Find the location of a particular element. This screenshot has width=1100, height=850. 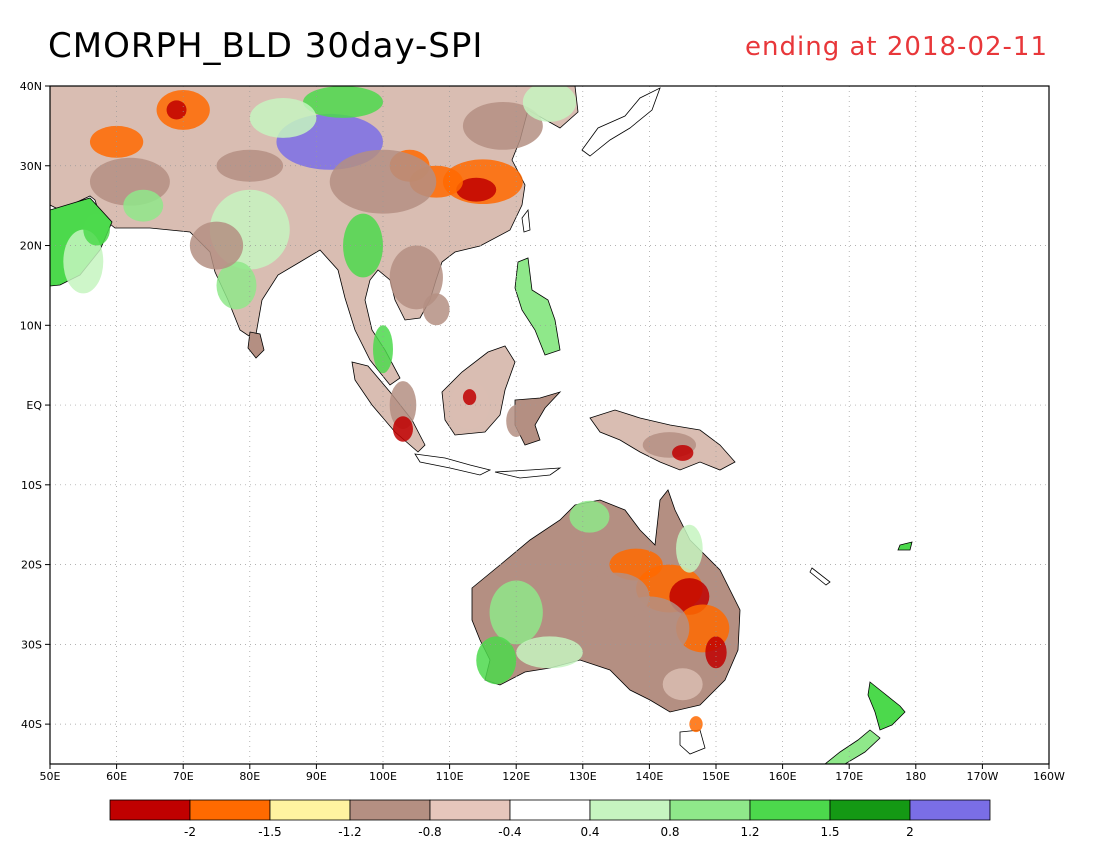

lat-tick-label: 10S is located at coordinates (31, 485).